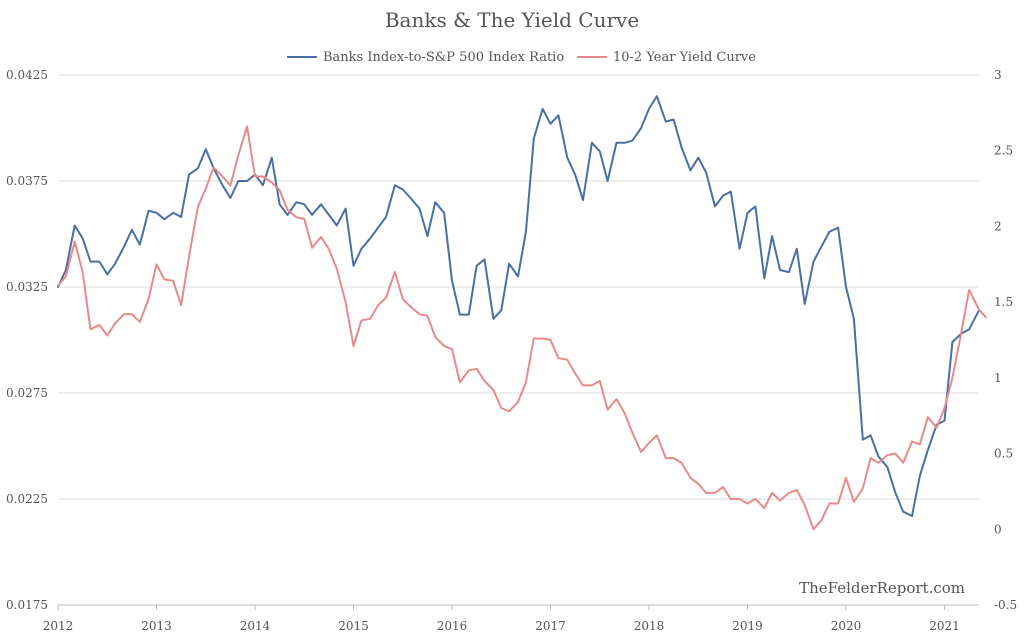  What do you see at coordinates (649, 626) in the screenshot?
I see `x-tick-label: 2018` at bounding box center [649, 626].